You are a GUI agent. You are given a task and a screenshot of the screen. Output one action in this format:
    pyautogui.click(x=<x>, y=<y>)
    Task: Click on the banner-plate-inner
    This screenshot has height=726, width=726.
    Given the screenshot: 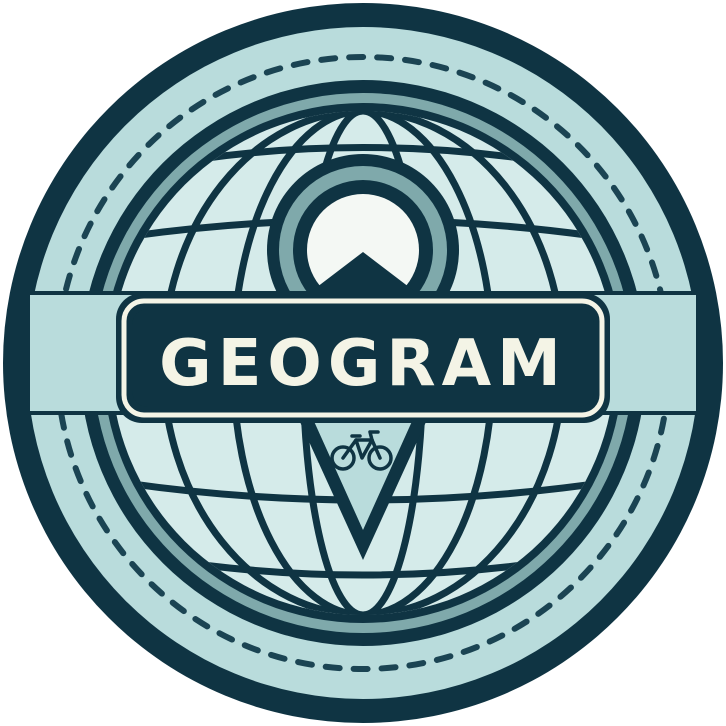 What is the action you would take?
    pyautogui.click(x=363, y=358)
    